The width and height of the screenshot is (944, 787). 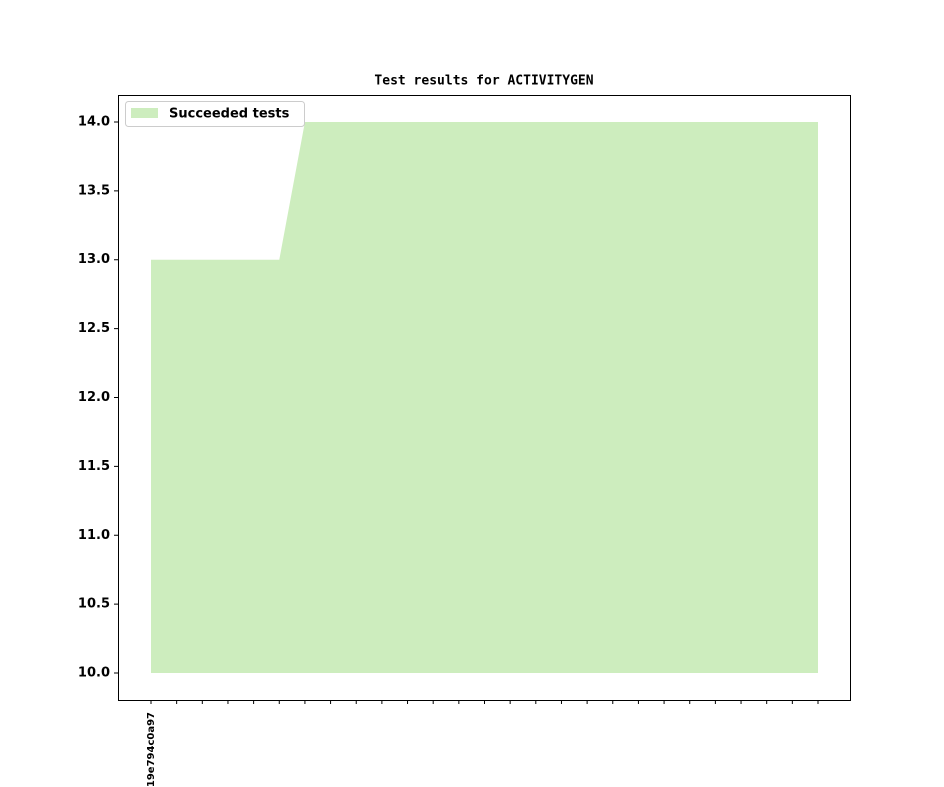 I want to click on y-tick-label: 13.0, so click(x=94, y=259).